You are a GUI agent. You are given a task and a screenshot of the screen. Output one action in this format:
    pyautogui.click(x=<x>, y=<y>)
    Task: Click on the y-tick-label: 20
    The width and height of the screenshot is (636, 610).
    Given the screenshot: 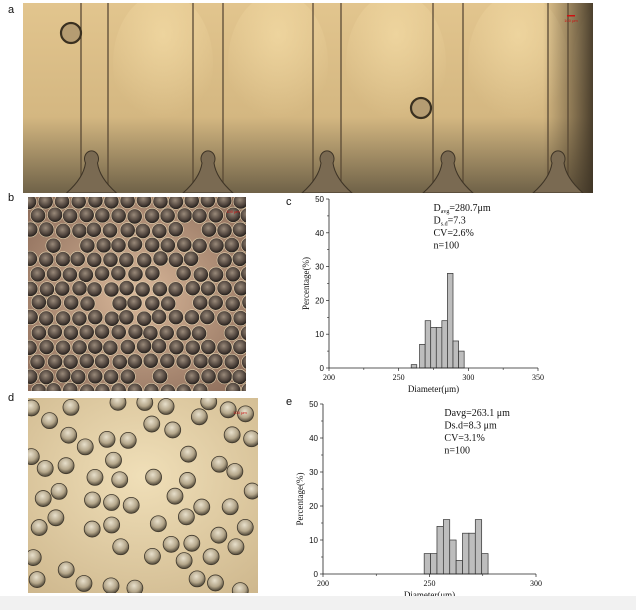 What is the action you would take?
    pyautogui.click(x=313, y=506)
    